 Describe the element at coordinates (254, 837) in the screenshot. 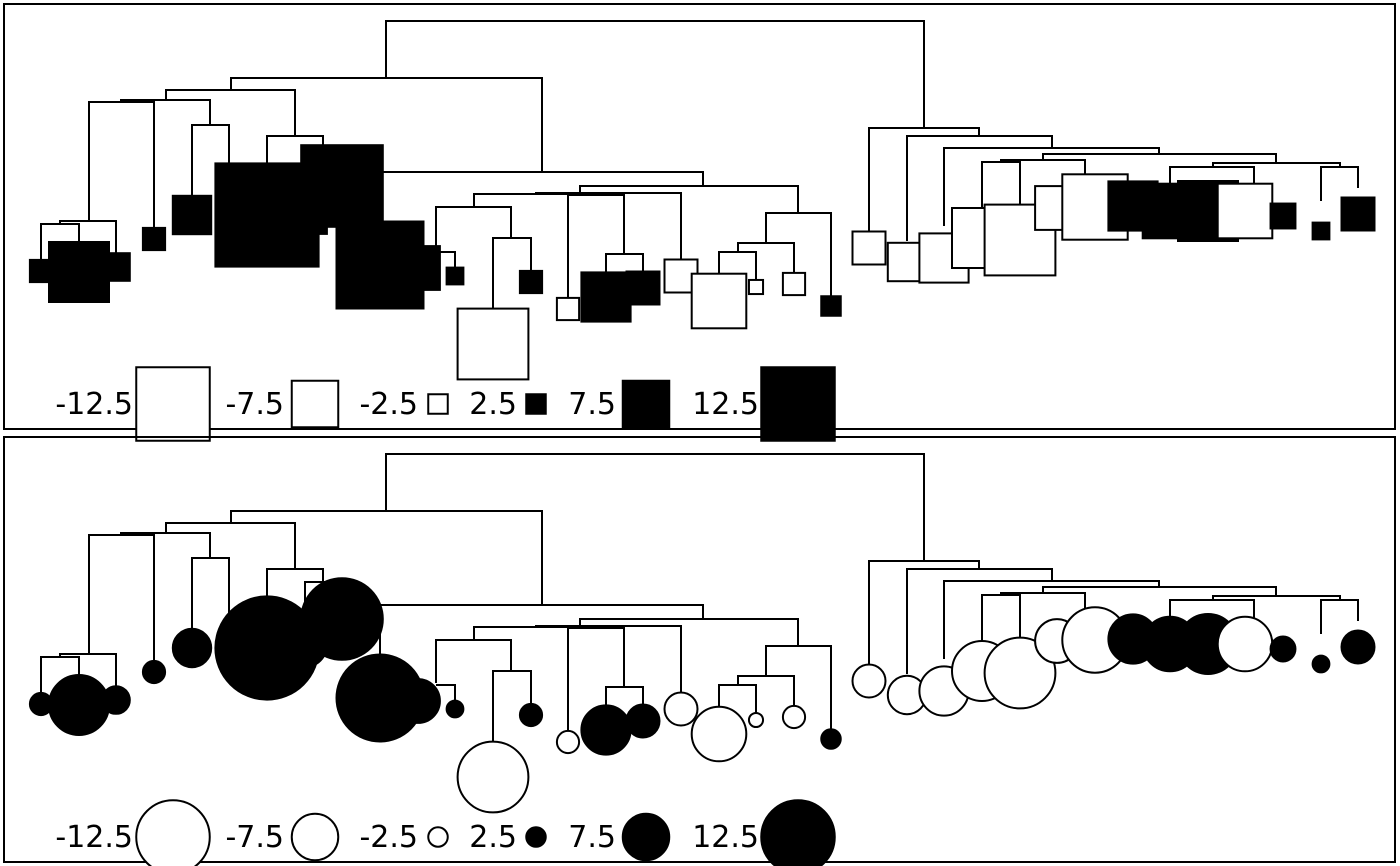

I see `legend-label: -7.5` at that location.